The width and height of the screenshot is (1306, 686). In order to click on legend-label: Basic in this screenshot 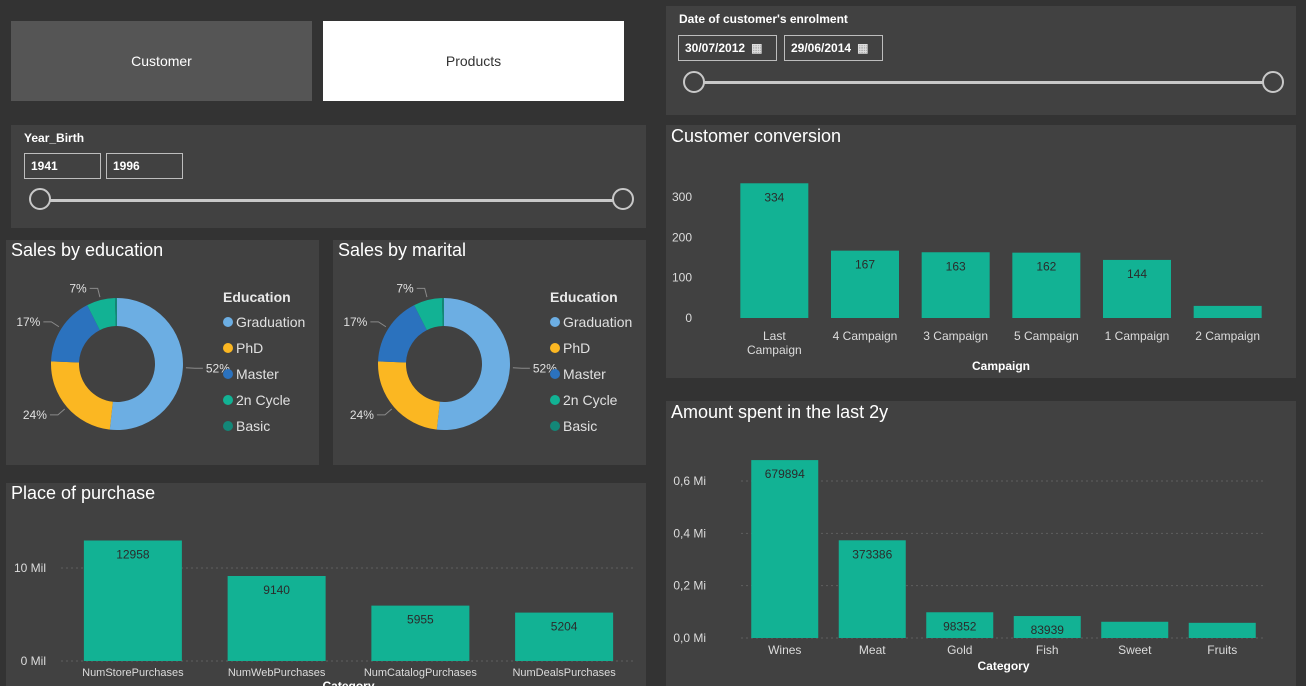, I will do `click(253, 426)`.